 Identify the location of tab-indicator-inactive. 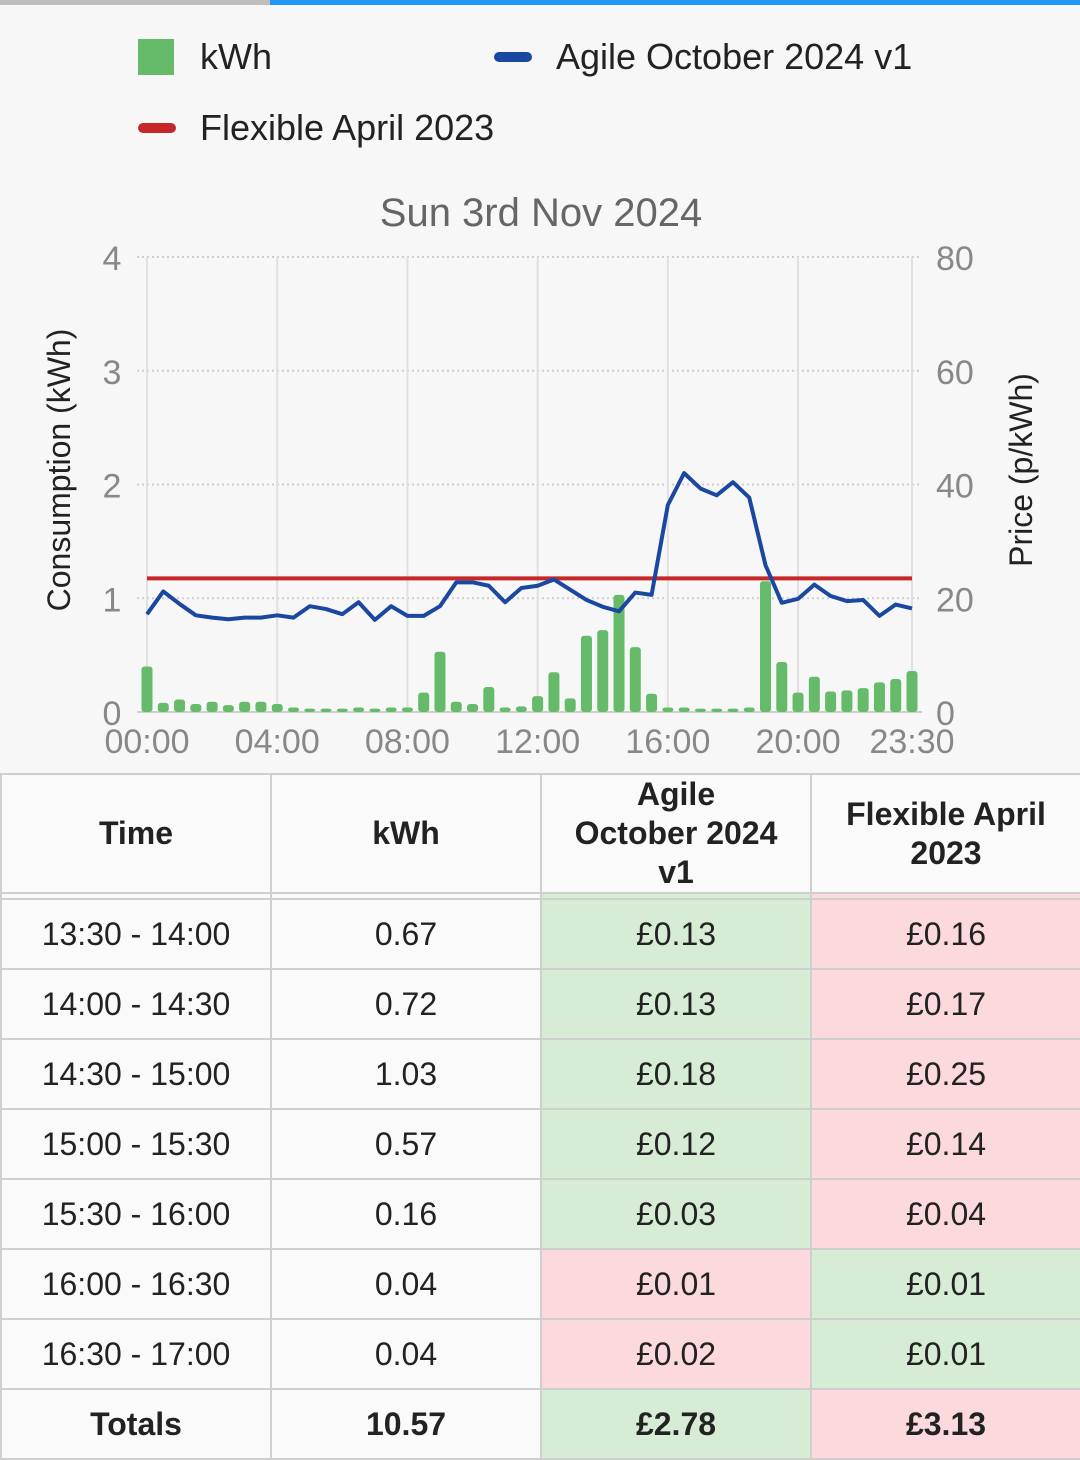
(135, 2).